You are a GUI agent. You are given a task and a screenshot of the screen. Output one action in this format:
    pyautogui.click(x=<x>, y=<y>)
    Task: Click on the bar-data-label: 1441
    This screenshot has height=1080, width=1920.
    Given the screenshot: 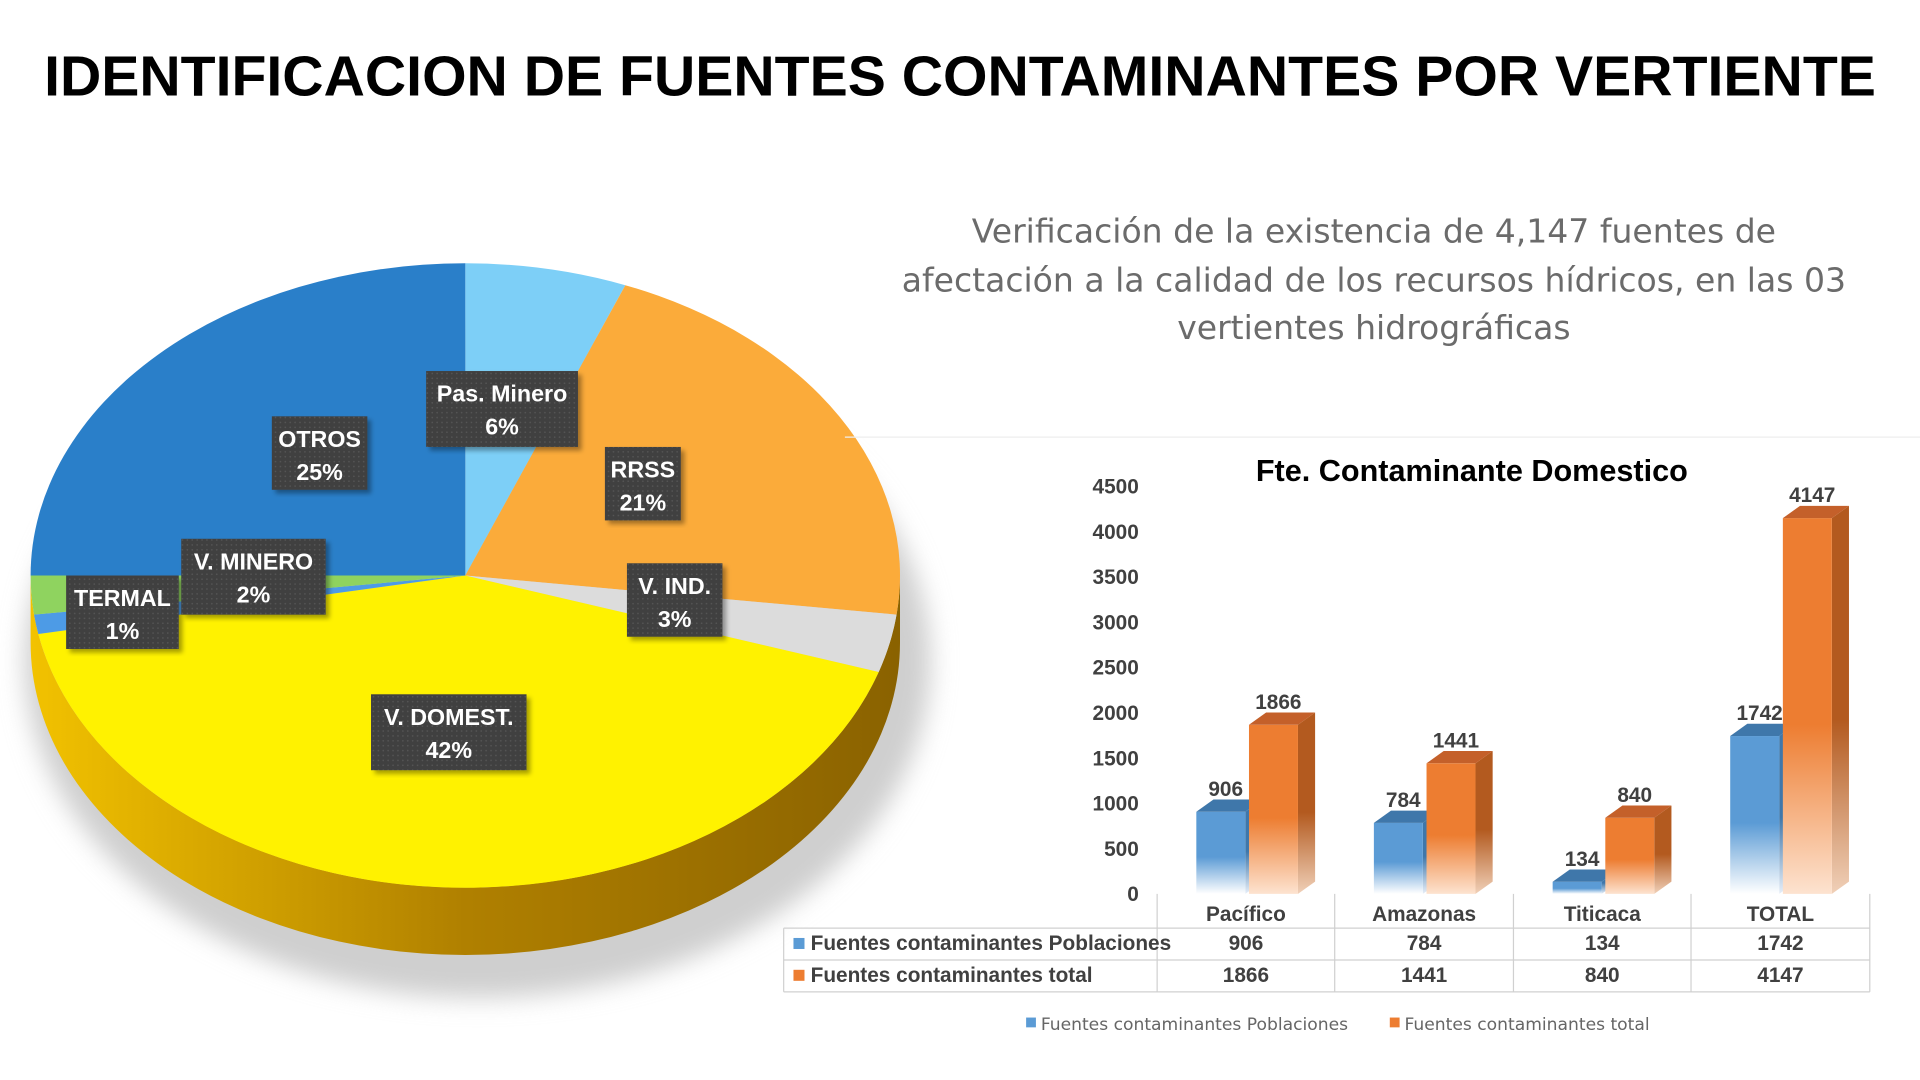 What is the action you would take?
    pyautogui.click(x=1456, y=740)
    